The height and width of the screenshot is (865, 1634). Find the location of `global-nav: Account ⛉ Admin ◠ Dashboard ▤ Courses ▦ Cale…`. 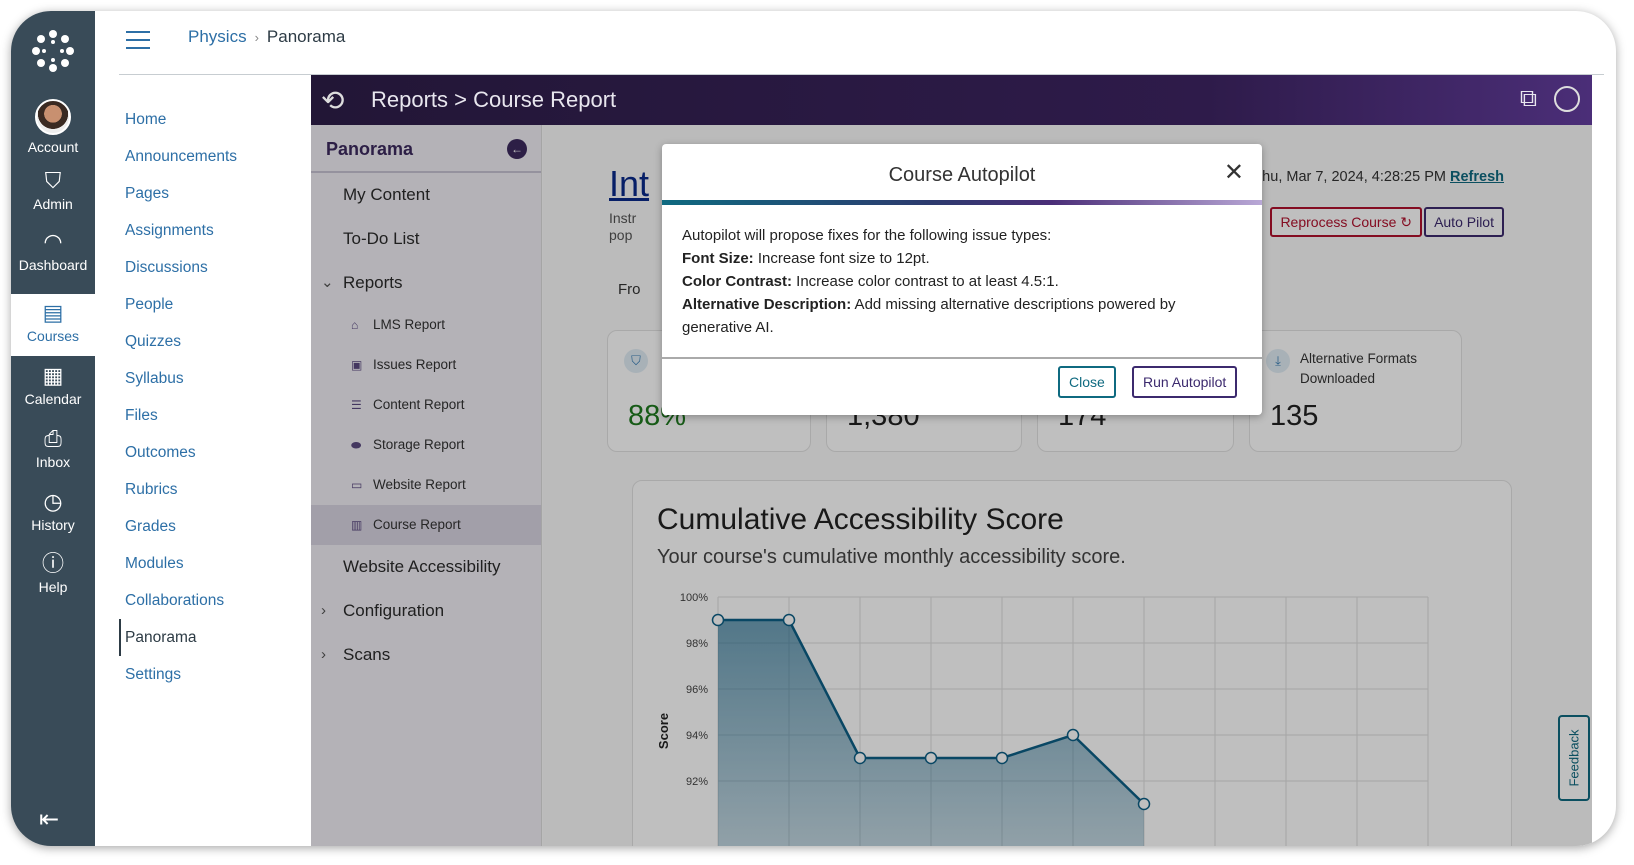

global-nav: Account ⛉ Admin ◠ Dashboard ▤ Courses ▦ Cale… is located at coordinates (53, 428).